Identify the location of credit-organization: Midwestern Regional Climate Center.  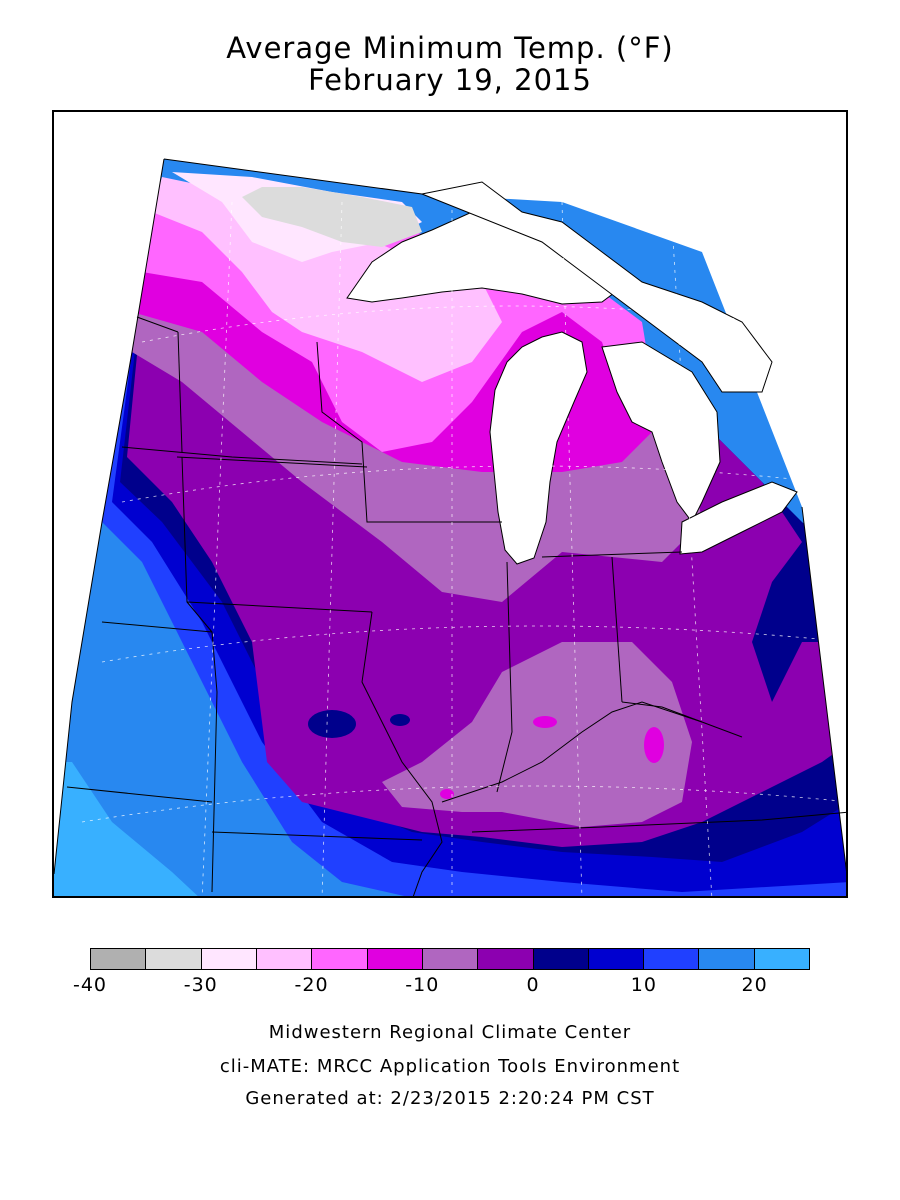
(450, 1032).